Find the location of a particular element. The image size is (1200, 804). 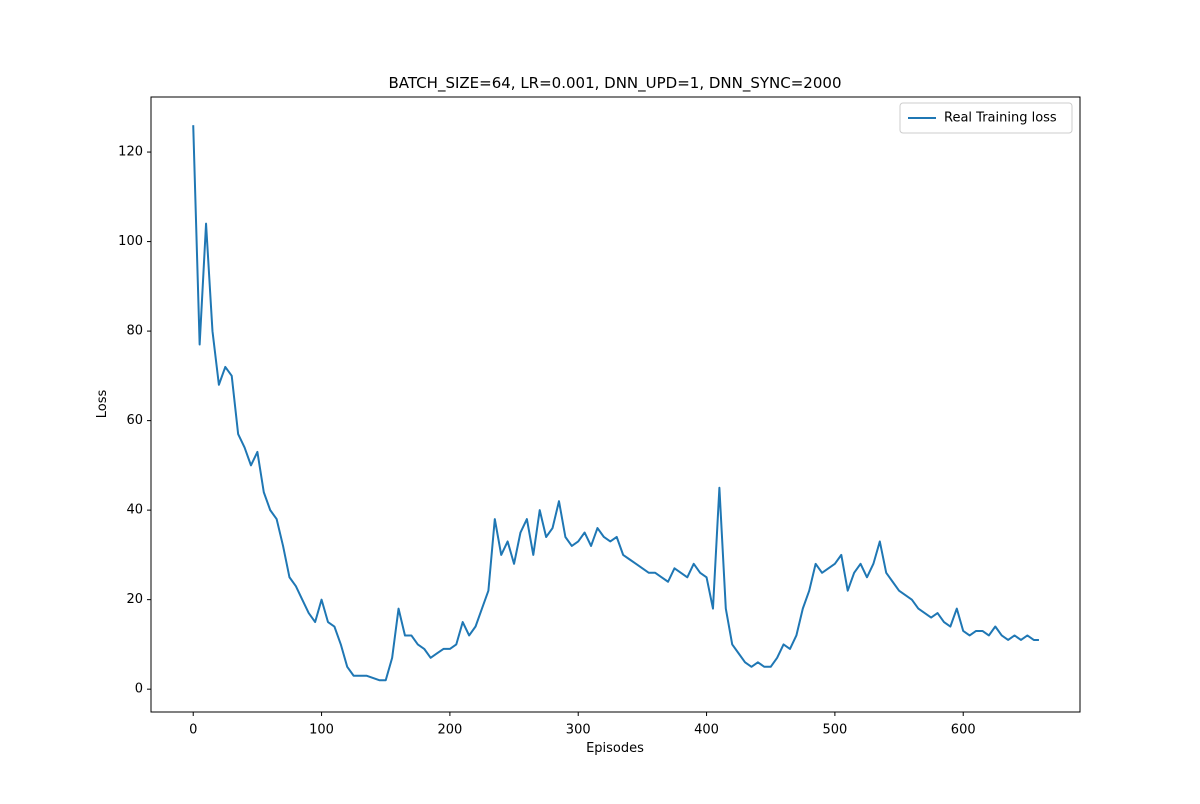

x-tick-label: 500 is located at coordinates (834, 730).